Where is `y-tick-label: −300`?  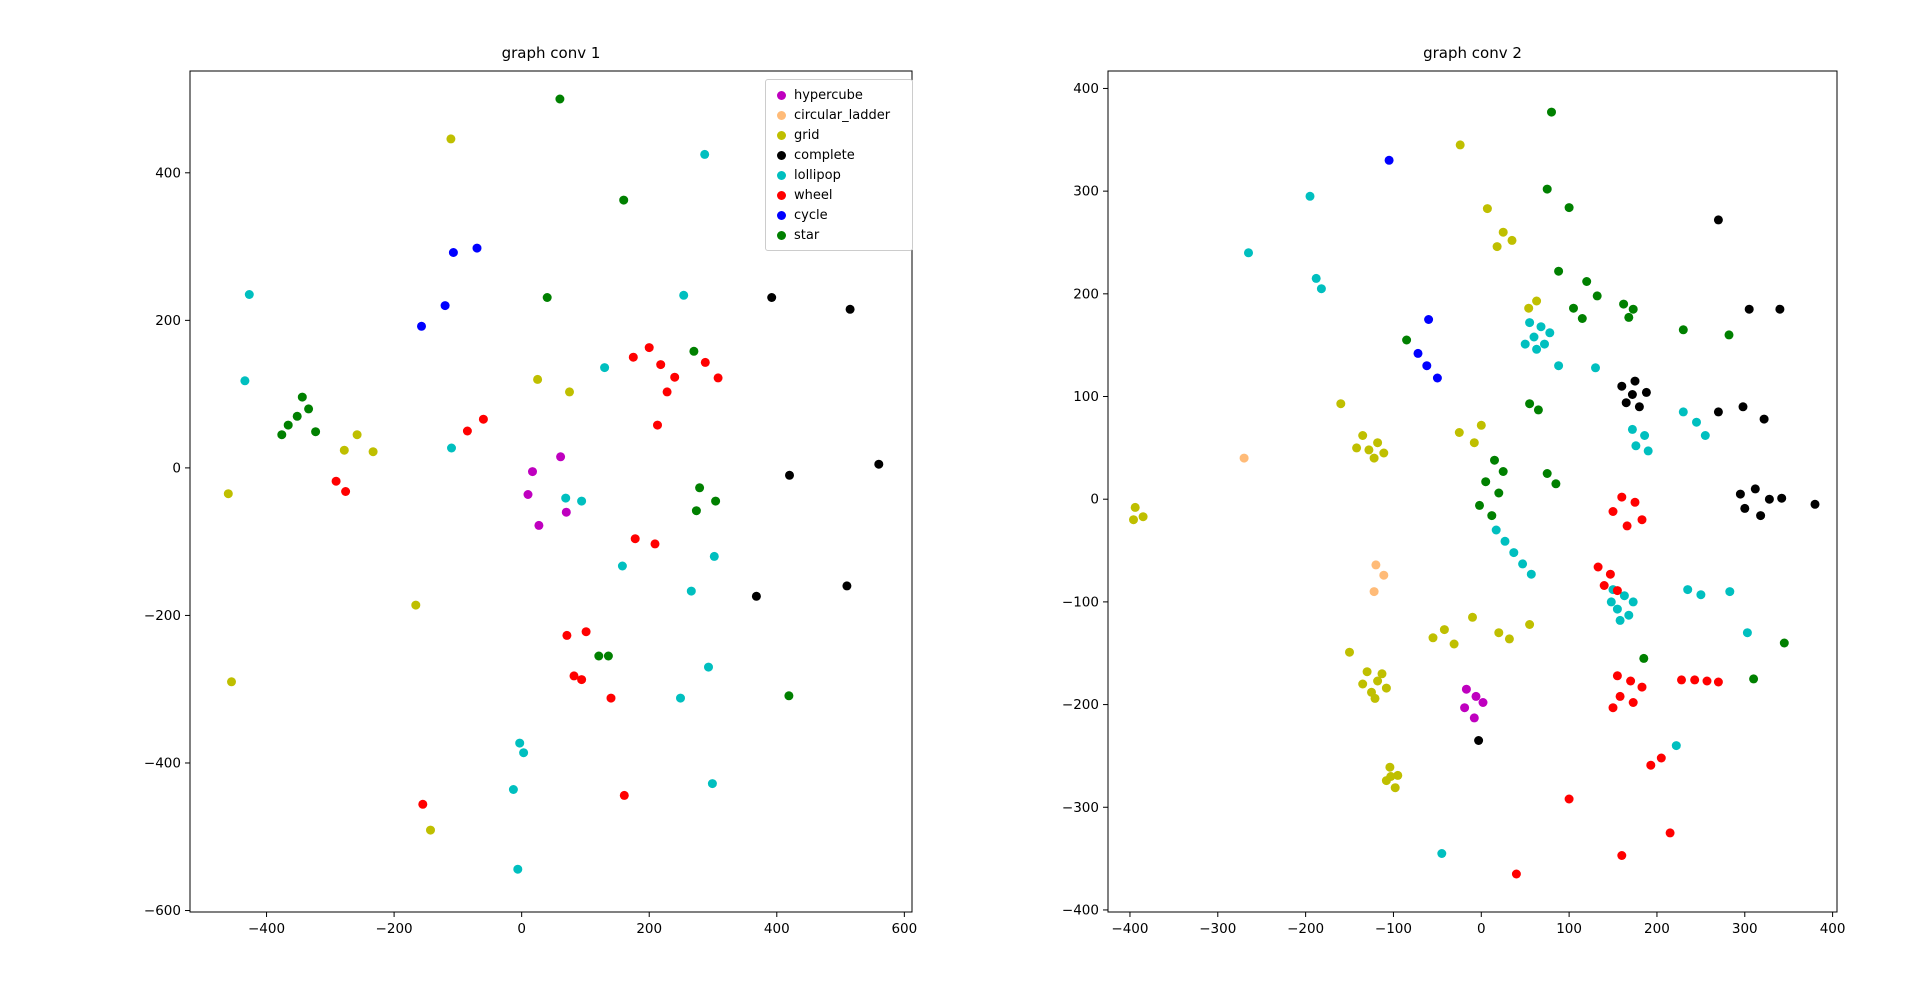 y-tick-label: −300 is located at coordinates (1080, 808).